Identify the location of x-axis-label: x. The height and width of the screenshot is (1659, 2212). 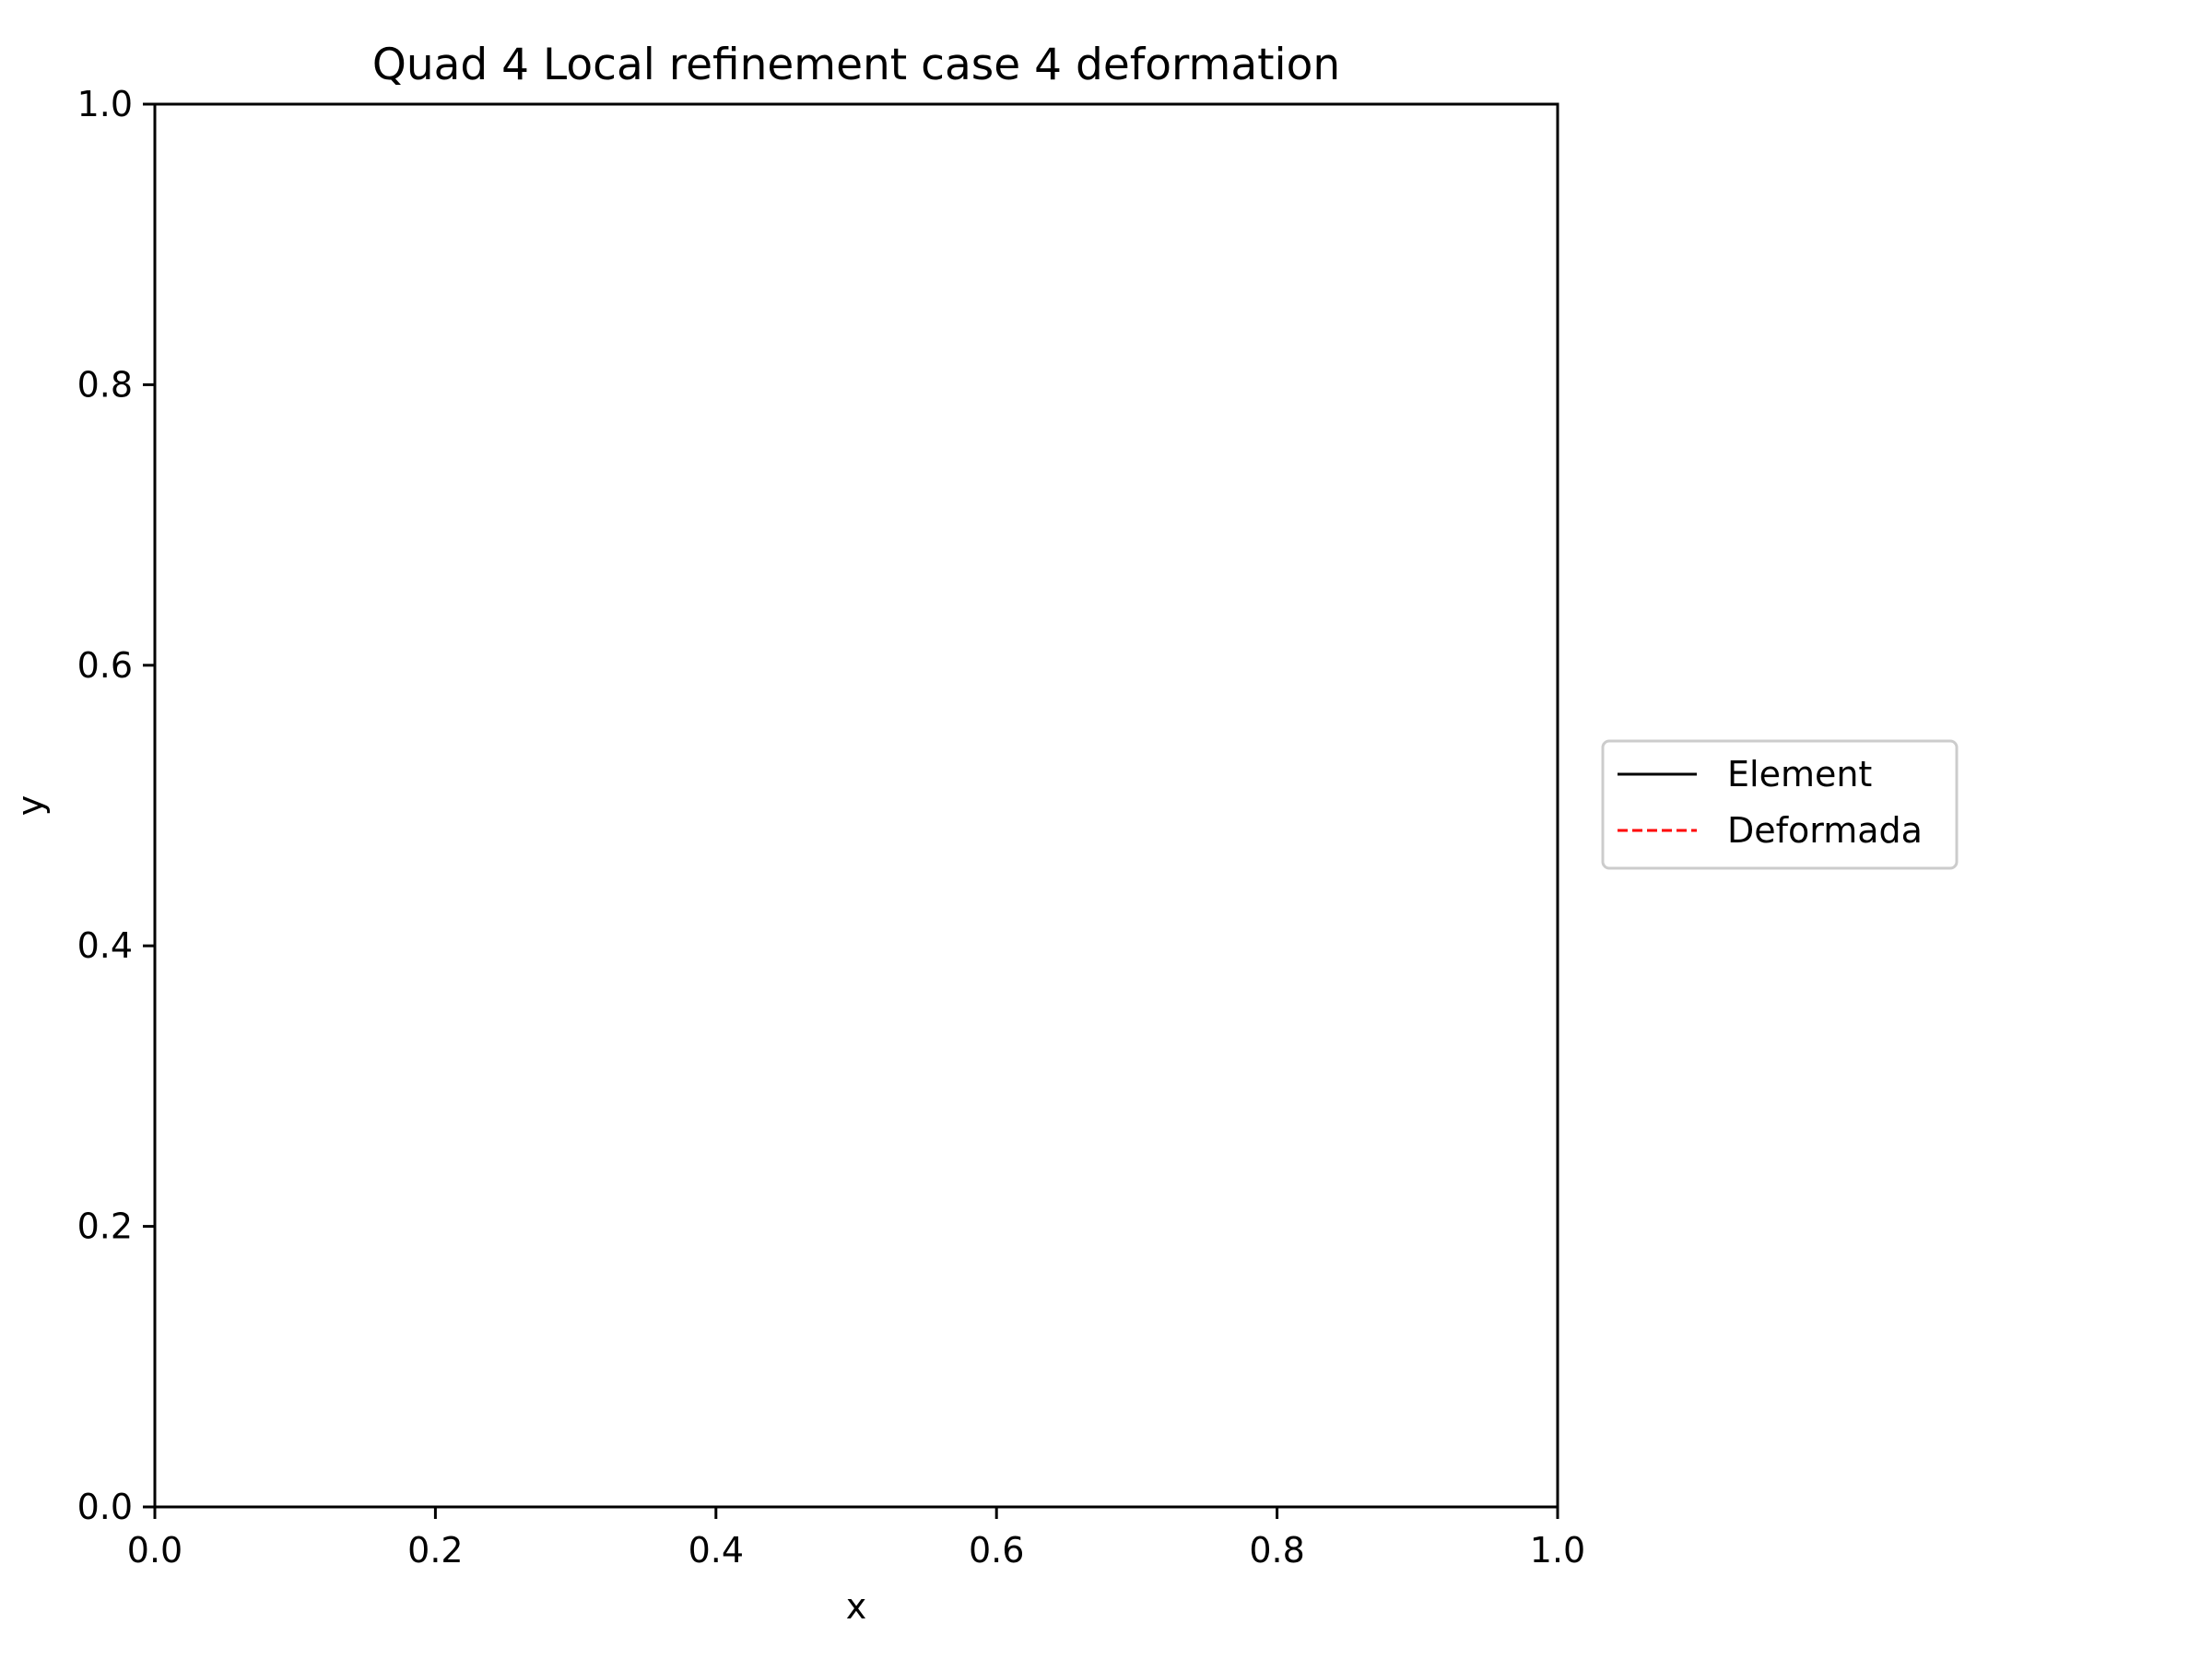
(856, 1606).